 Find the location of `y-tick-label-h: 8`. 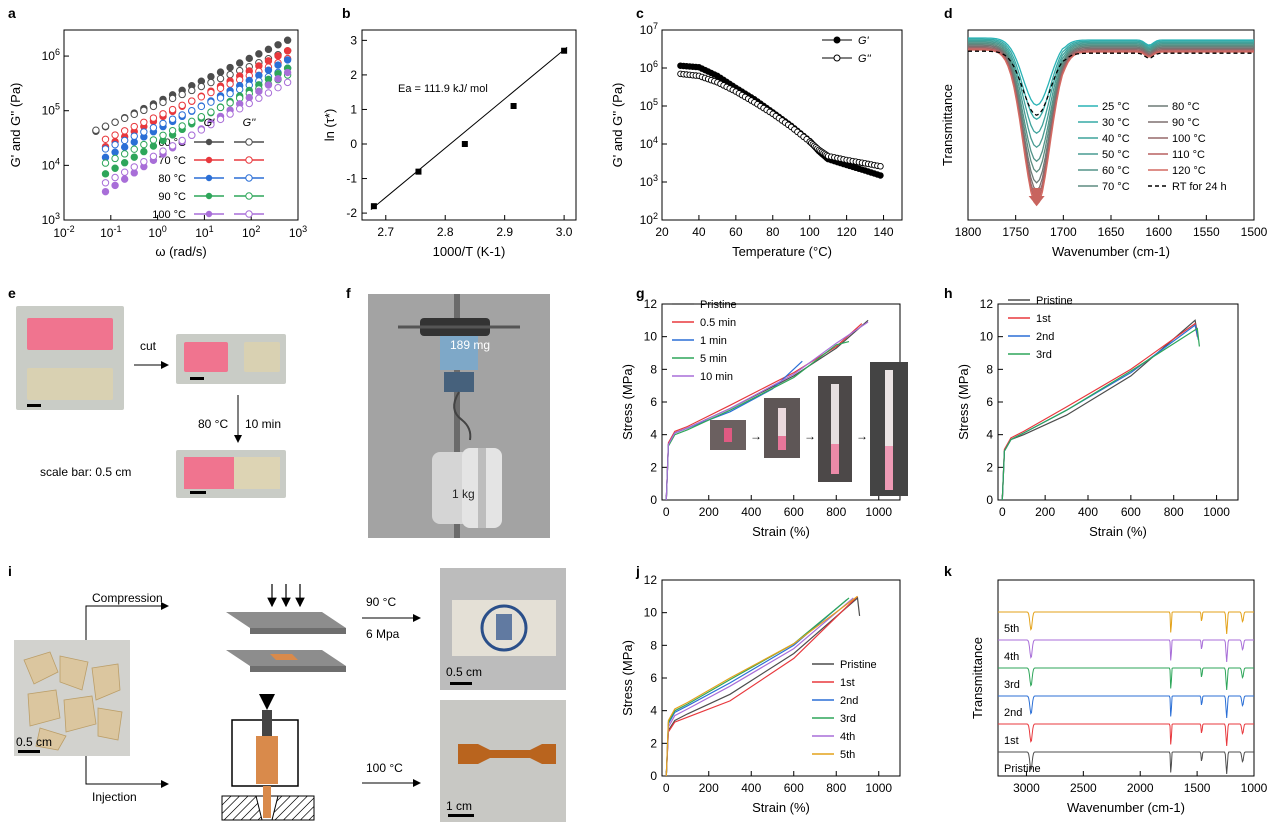

y-tick-label-h: 8 is located at coordinates (989, 369).